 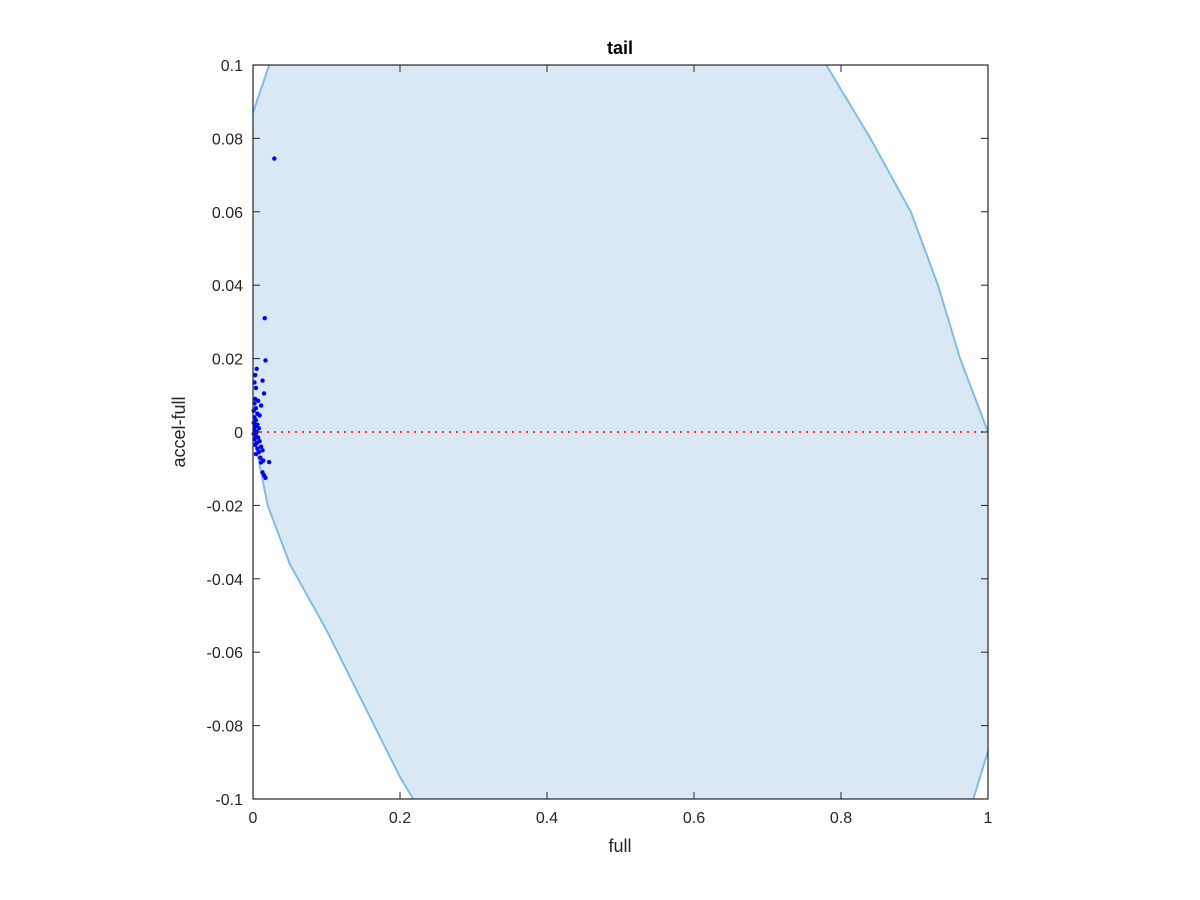 I want to click on y-tick-label: -0.02, so click(x=225, y=506).